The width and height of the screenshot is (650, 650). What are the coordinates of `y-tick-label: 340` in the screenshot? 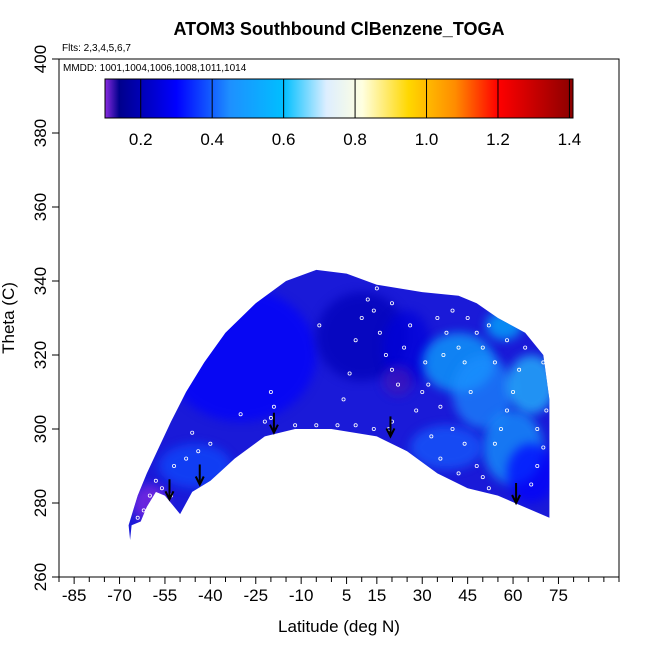 It's located at (40, 281).